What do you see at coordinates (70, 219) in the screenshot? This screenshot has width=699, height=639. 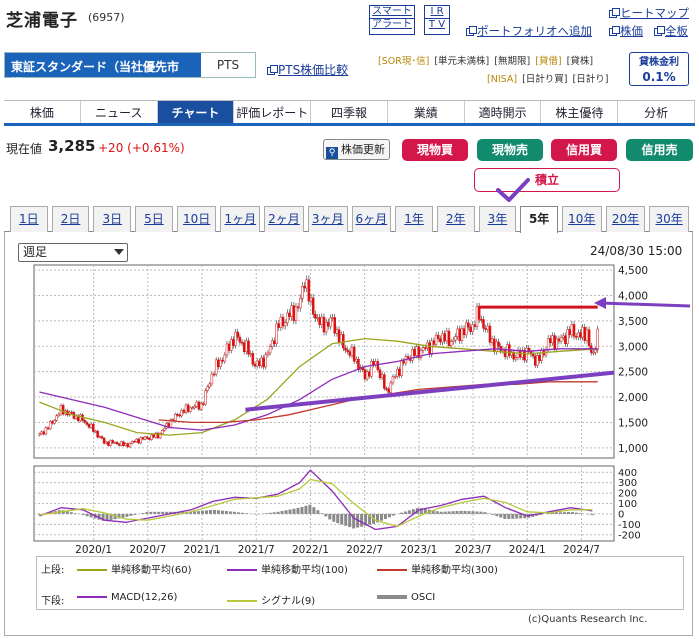 I see `period-tab-1: 2日` at bounding box center [70, 219].